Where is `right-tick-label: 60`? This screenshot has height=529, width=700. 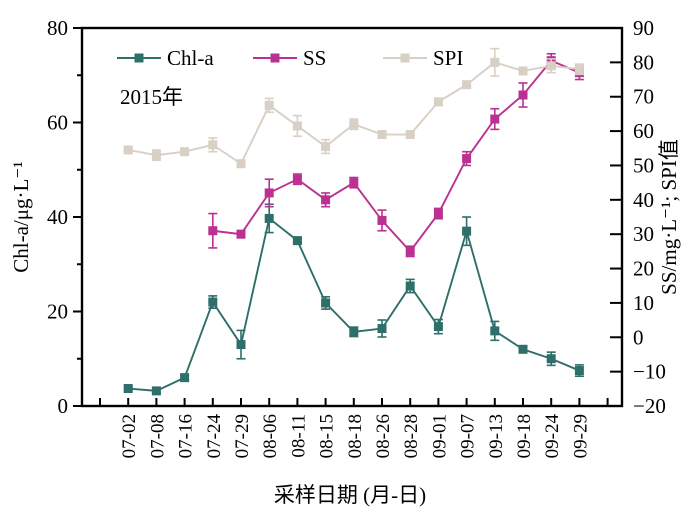 right-tick-label: 60 is located at coordinates (643, 131).